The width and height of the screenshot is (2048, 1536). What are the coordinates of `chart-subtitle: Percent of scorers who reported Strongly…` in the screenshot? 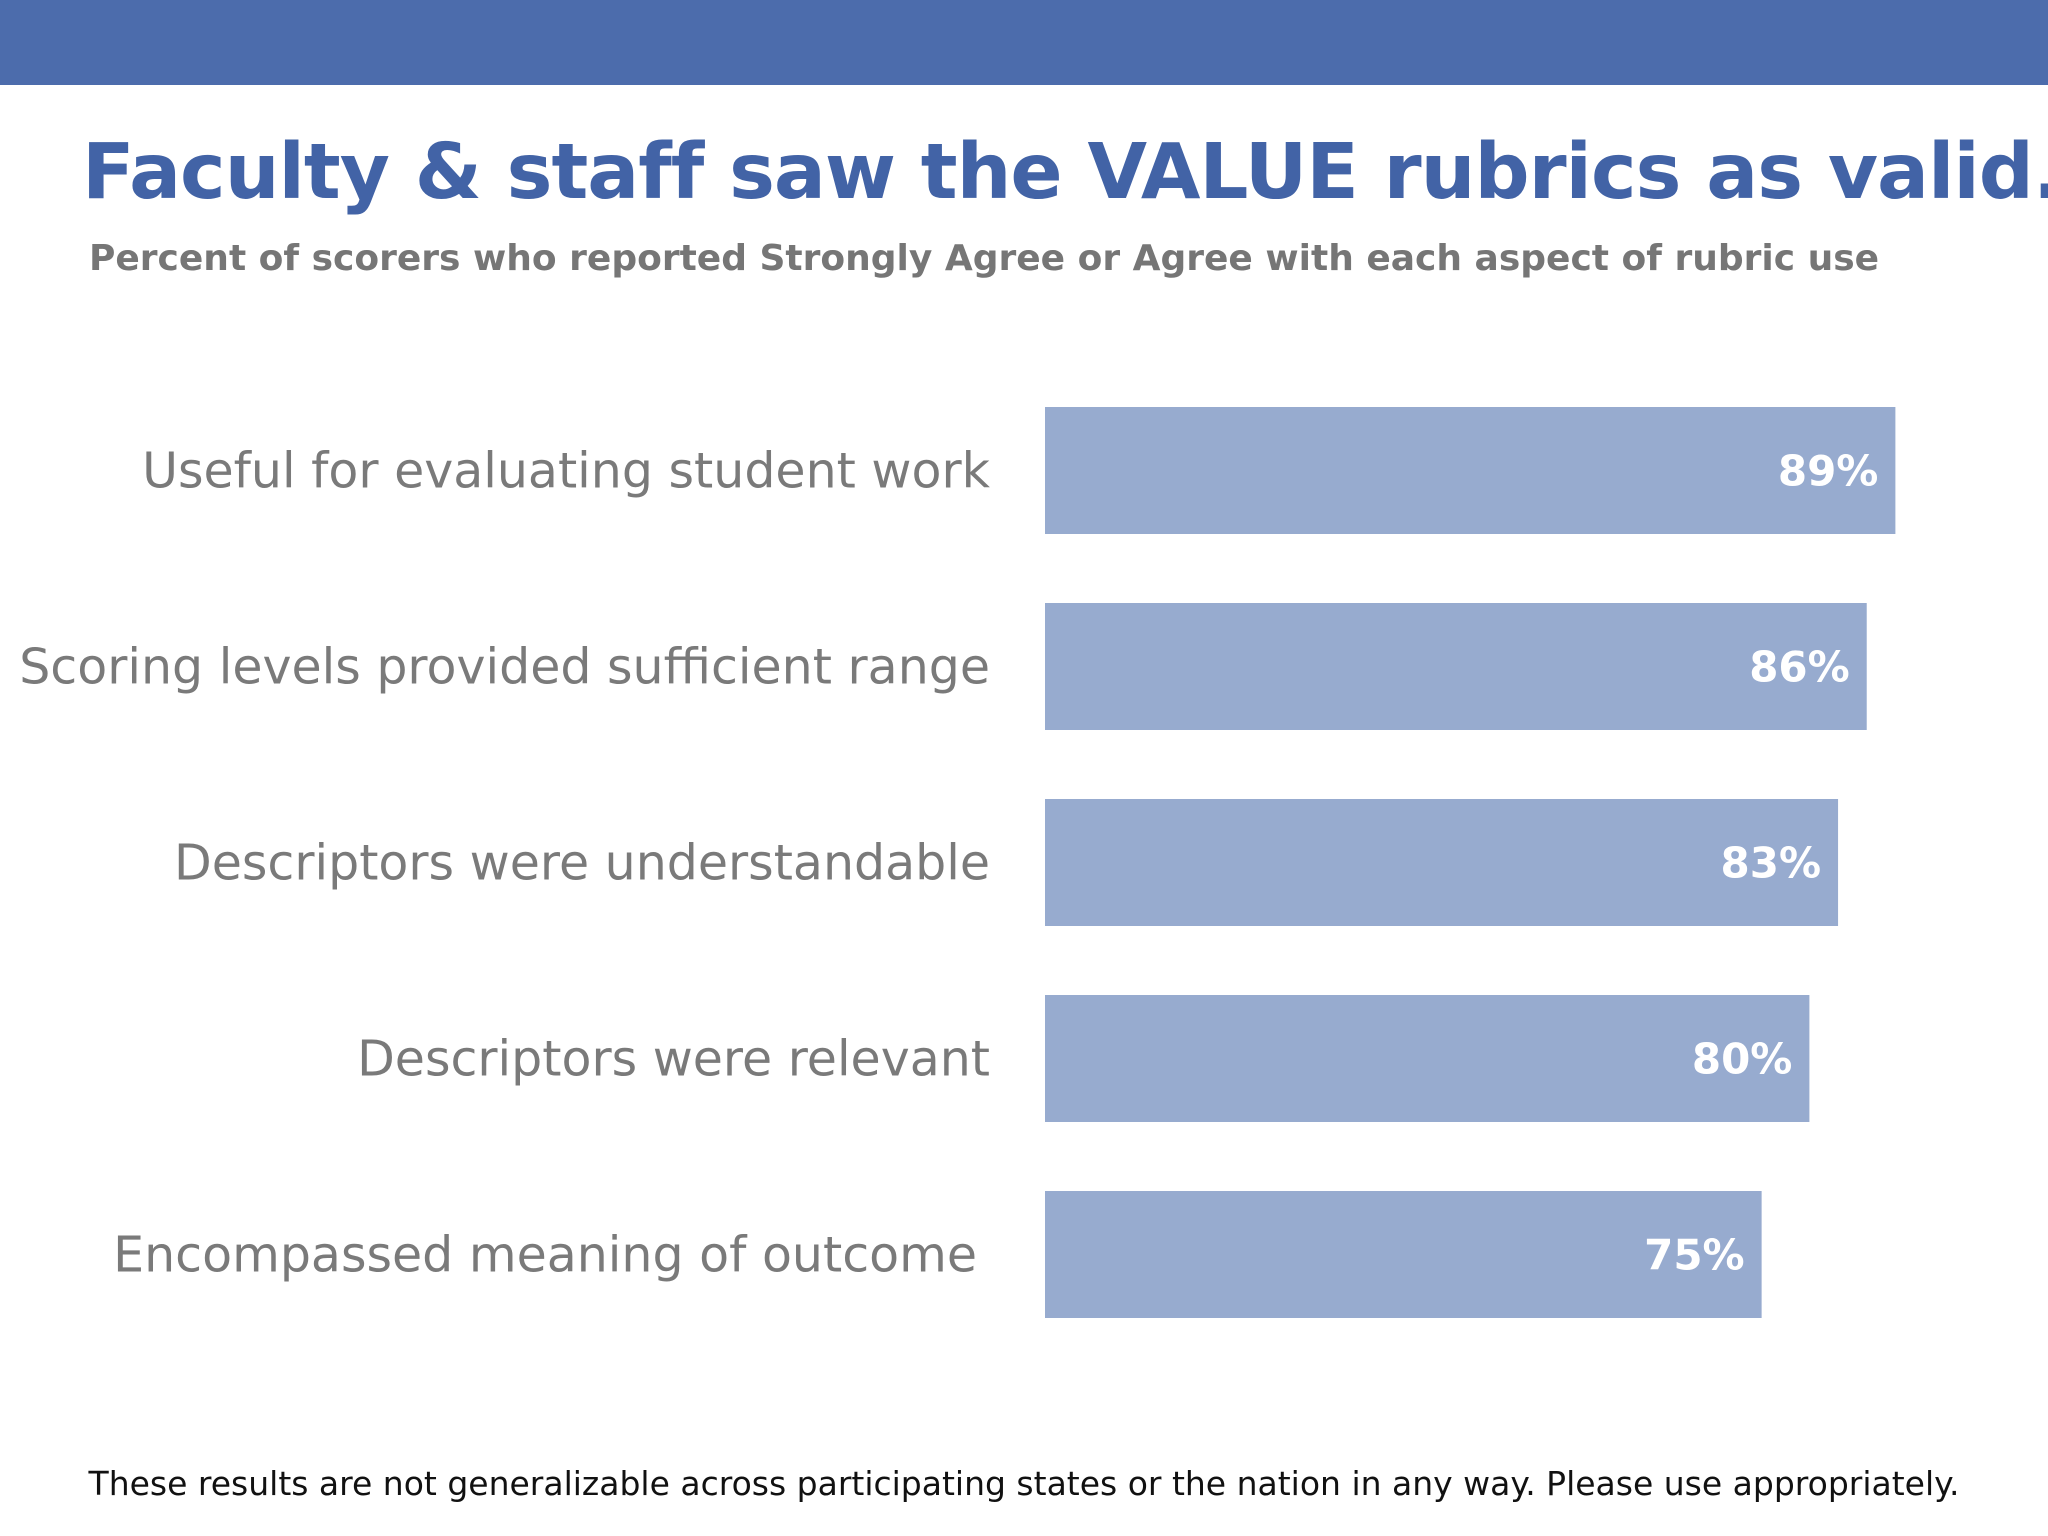 It's located at (984, 258).